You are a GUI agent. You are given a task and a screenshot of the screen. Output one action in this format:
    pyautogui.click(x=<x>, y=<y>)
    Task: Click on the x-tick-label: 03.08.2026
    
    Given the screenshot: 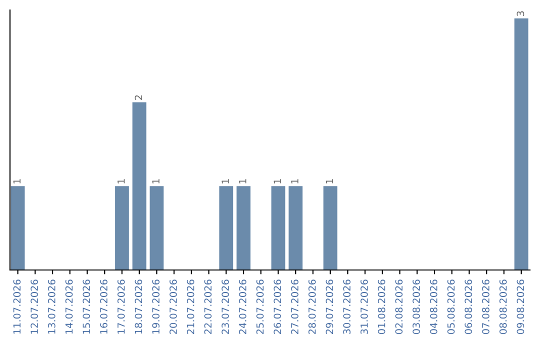 What is the action you would take?
    pyautogui.click(x=416, y=307)
    